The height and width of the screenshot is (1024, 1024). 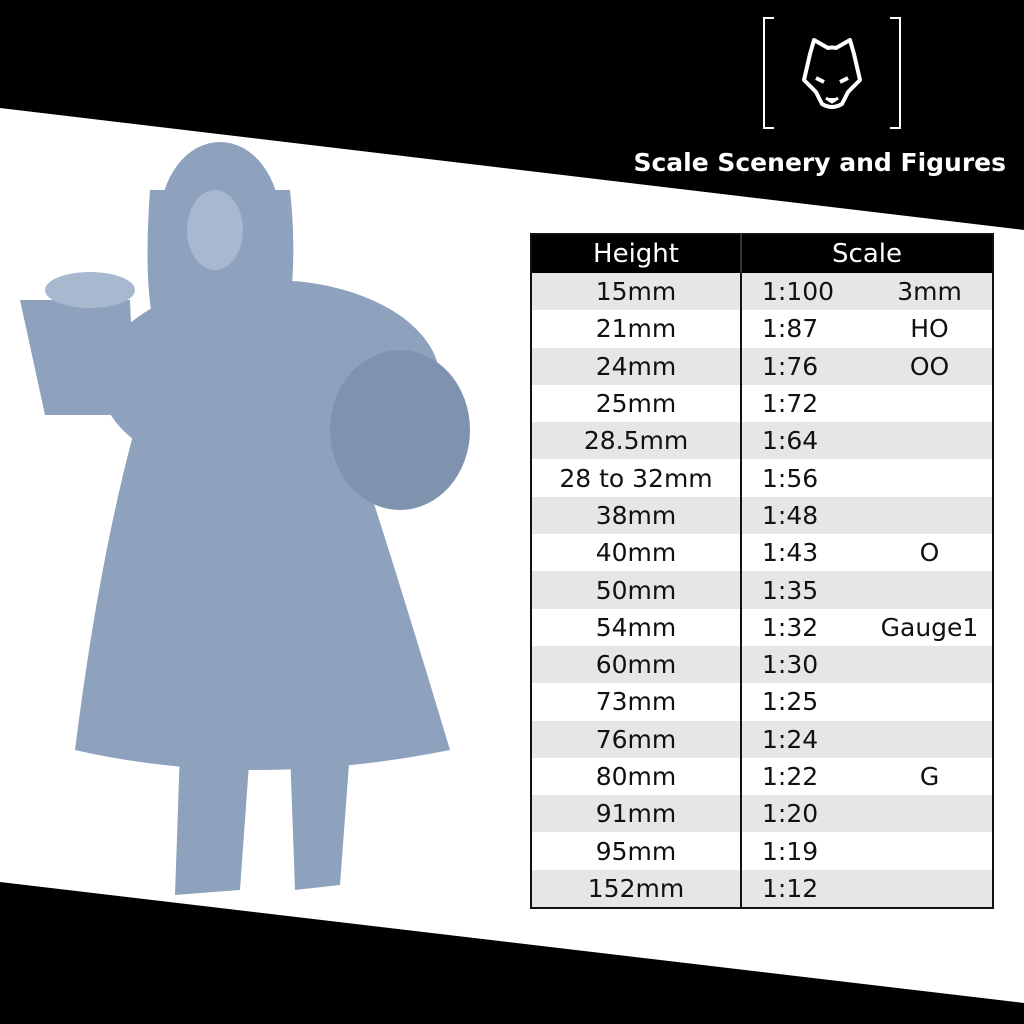 I want to click on height-cell: 28.5mm, so click(x=636, y=441).